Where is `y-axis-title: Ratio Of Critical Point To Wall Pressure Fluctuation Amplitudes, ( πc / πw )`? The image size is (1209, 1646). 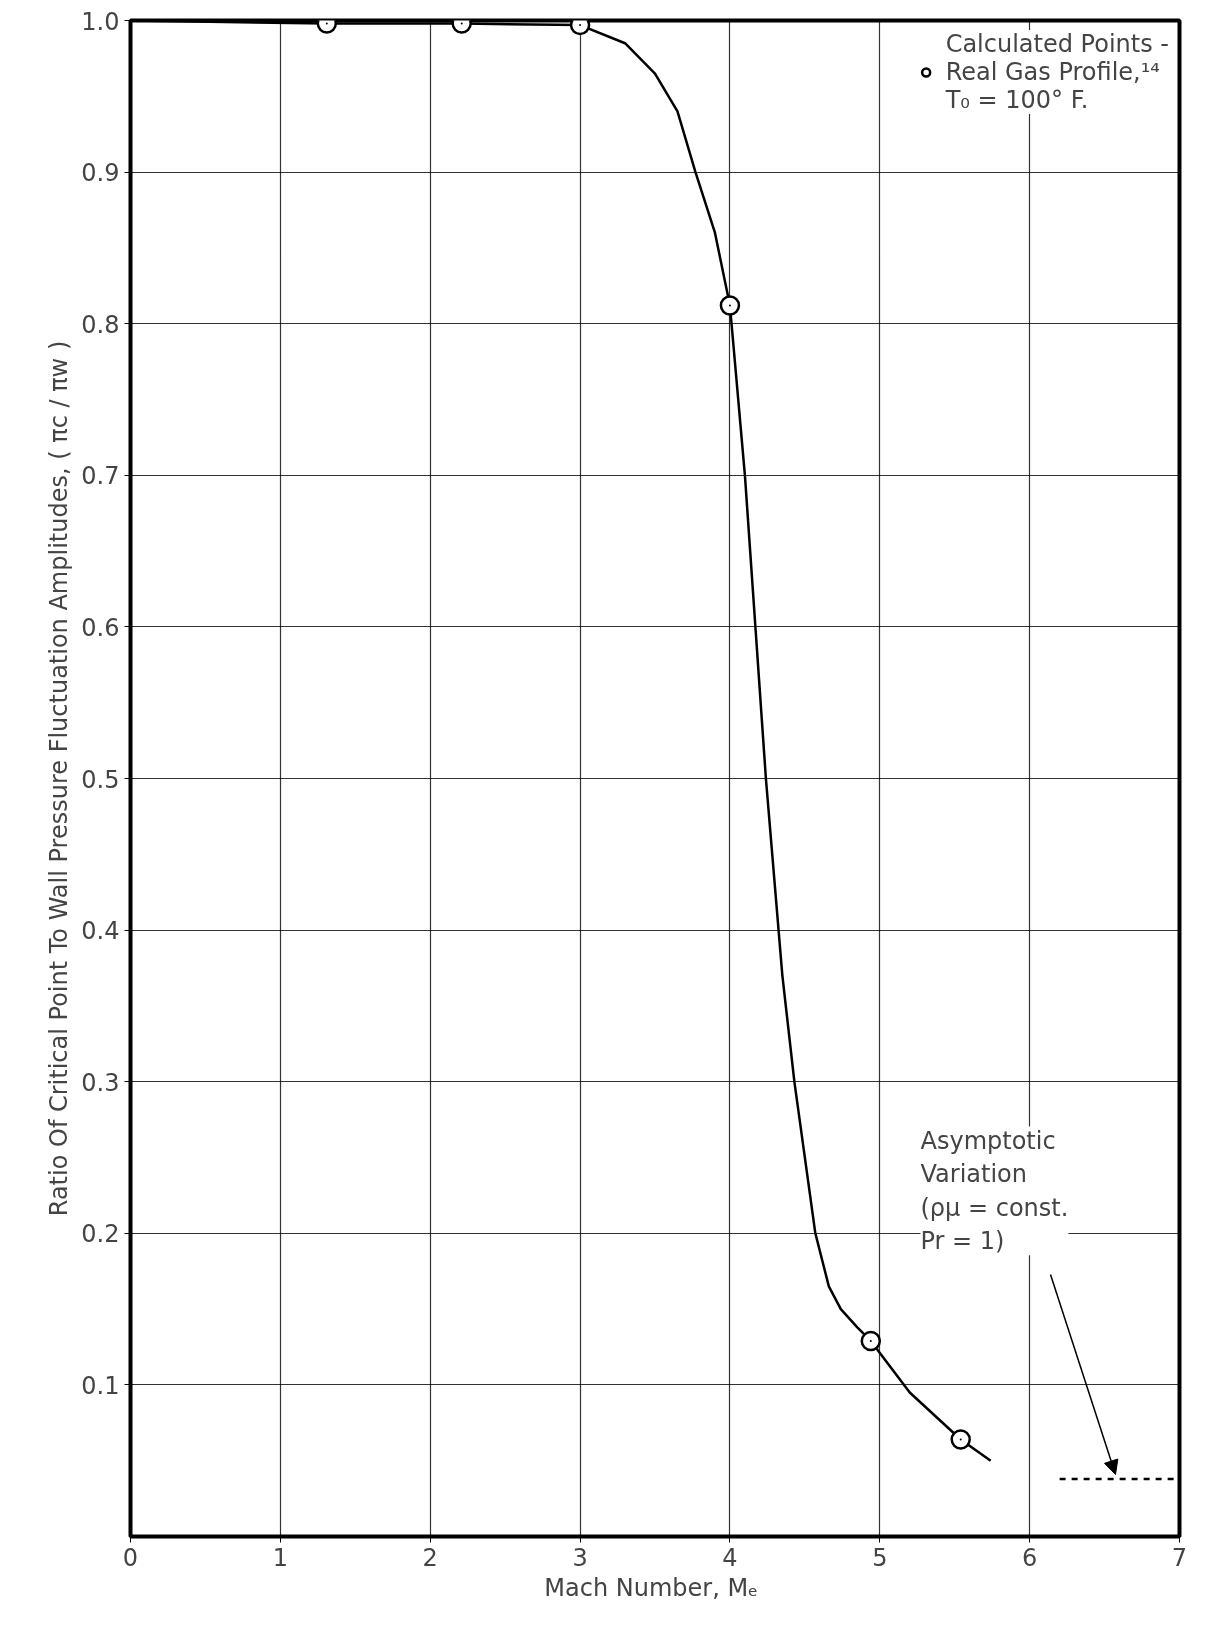
y-axis-title: Ratio Of Critical Point To Wall Pressure Fluctuation Amplitudes, ( πc / πw ) is located at coordinates (59, 778).